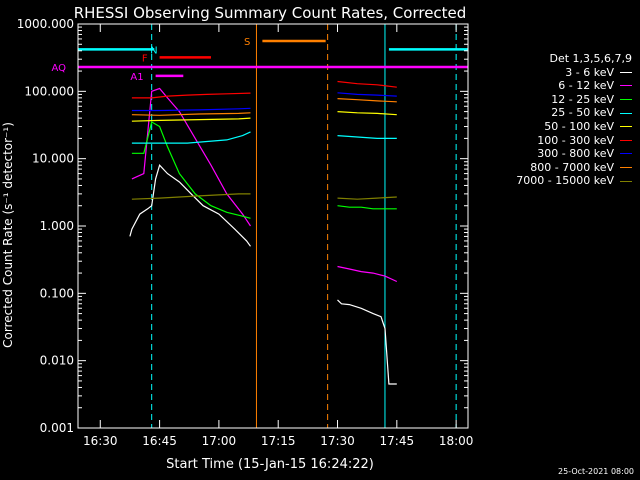 This screenshot has height=480, width=640. I want to click on legend-label: 7000 - 15000 keV, so click(565, 181).